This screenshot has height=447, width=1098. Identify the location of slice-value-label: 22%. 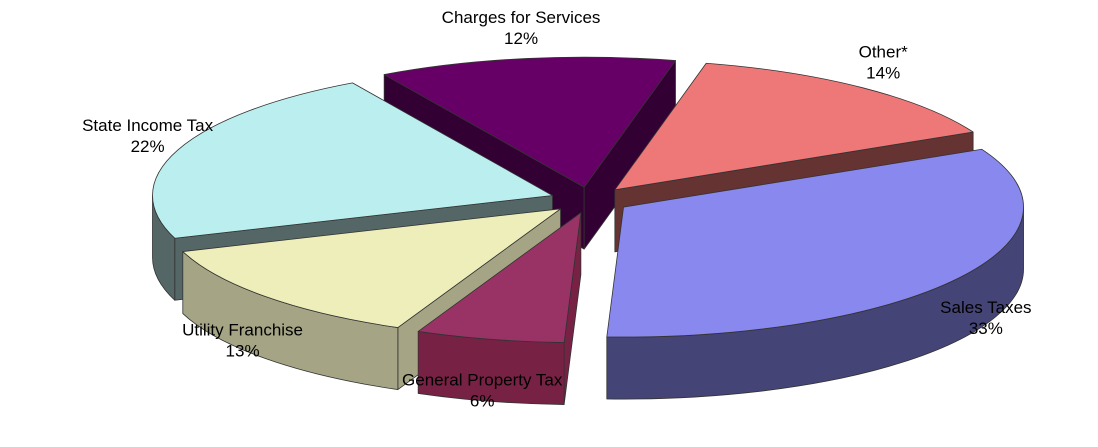
(148, 146).